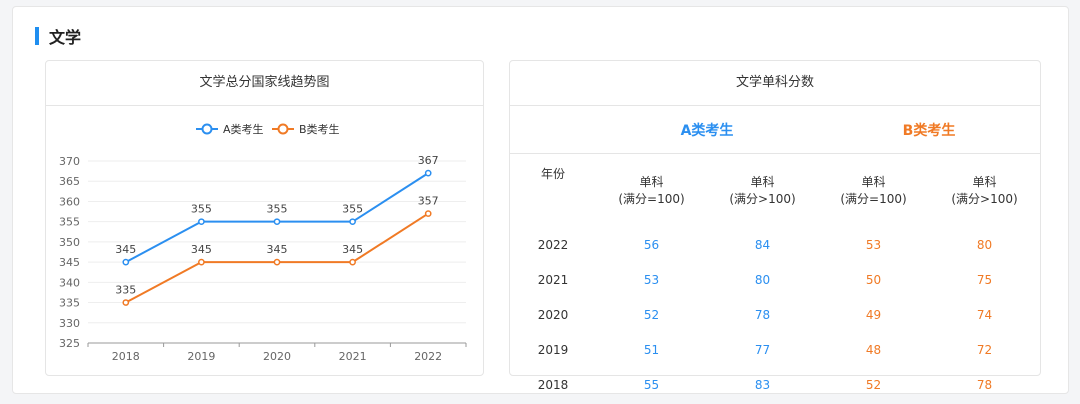 The image size is (1080, 404). I want to click on cell-a2: 77, so click(762, 349).